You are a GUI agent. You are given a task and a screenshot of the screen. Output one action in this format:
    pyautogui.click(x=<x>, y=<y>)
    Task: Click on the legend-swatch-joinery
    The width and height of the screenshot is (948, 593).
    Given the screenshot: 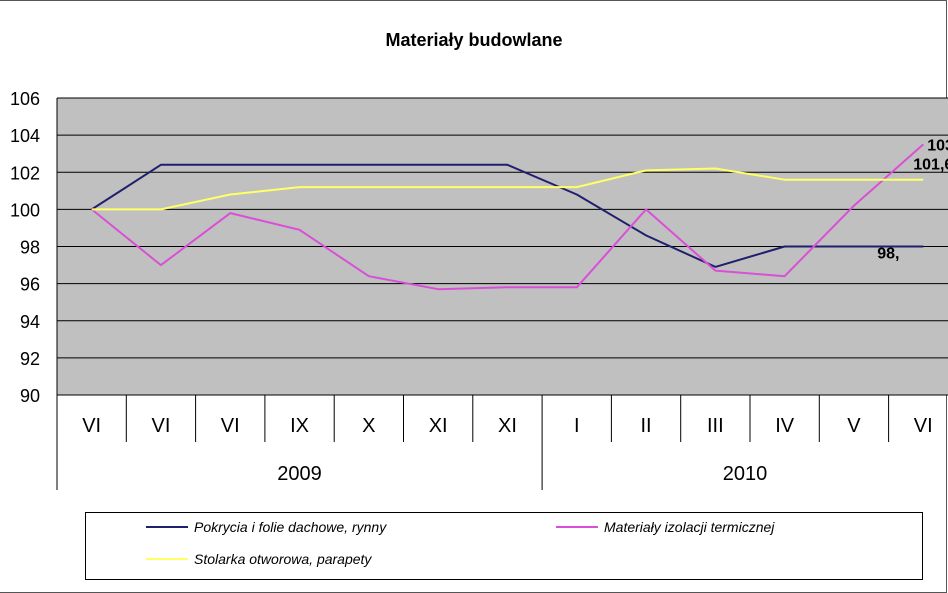 What is the action you would take?
    pyautogui.click(x=167, y=559)
    